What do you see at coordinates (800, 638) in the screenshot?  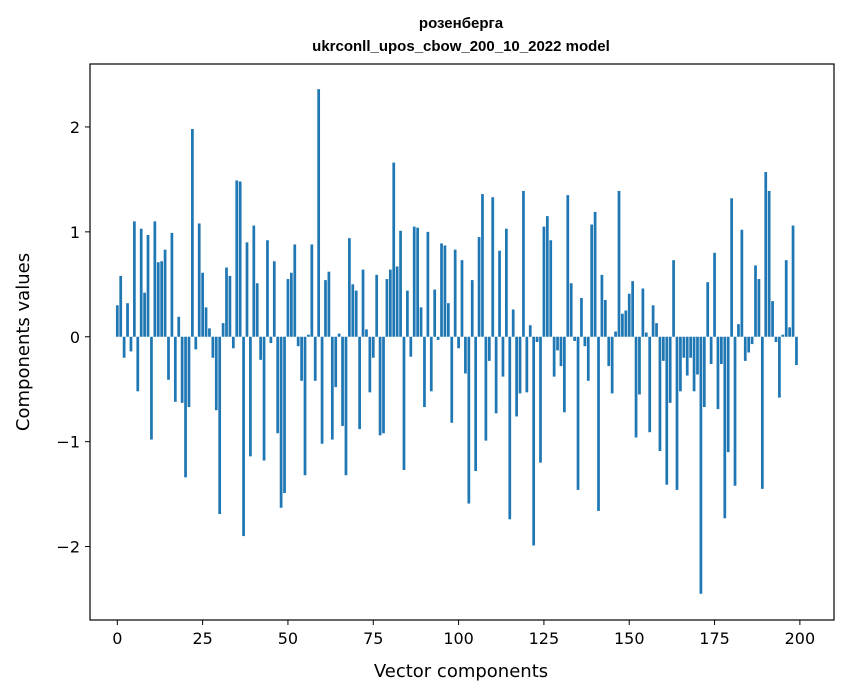 I see `x-tick-label: 200` at bounding box center [800, 638].